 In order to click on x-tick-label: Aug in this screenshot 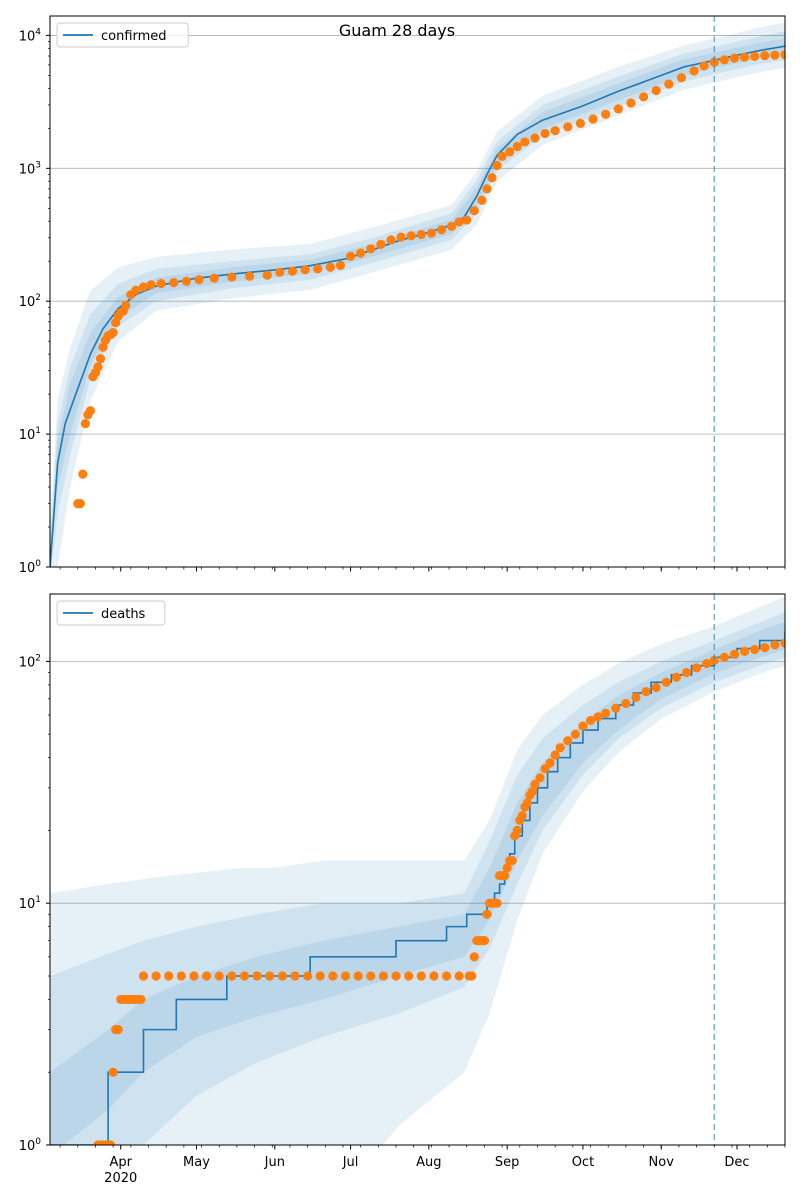, I will do `click(428, 1162)`.